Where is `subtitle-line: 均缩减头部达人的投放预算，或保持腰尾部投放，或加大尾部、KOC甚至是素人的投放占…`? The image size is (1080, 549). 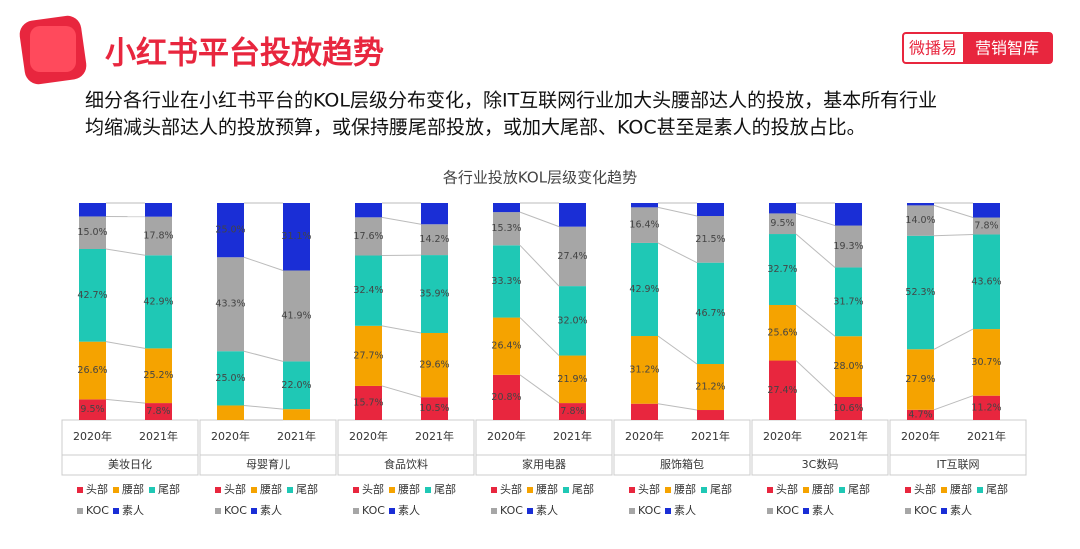
subtitle-line: 均缩减头部达人的投放预算，或保持腰尾部投放，或加大尾部、KOC甚至是素人的投放占… is located at coordinates (475, 128).